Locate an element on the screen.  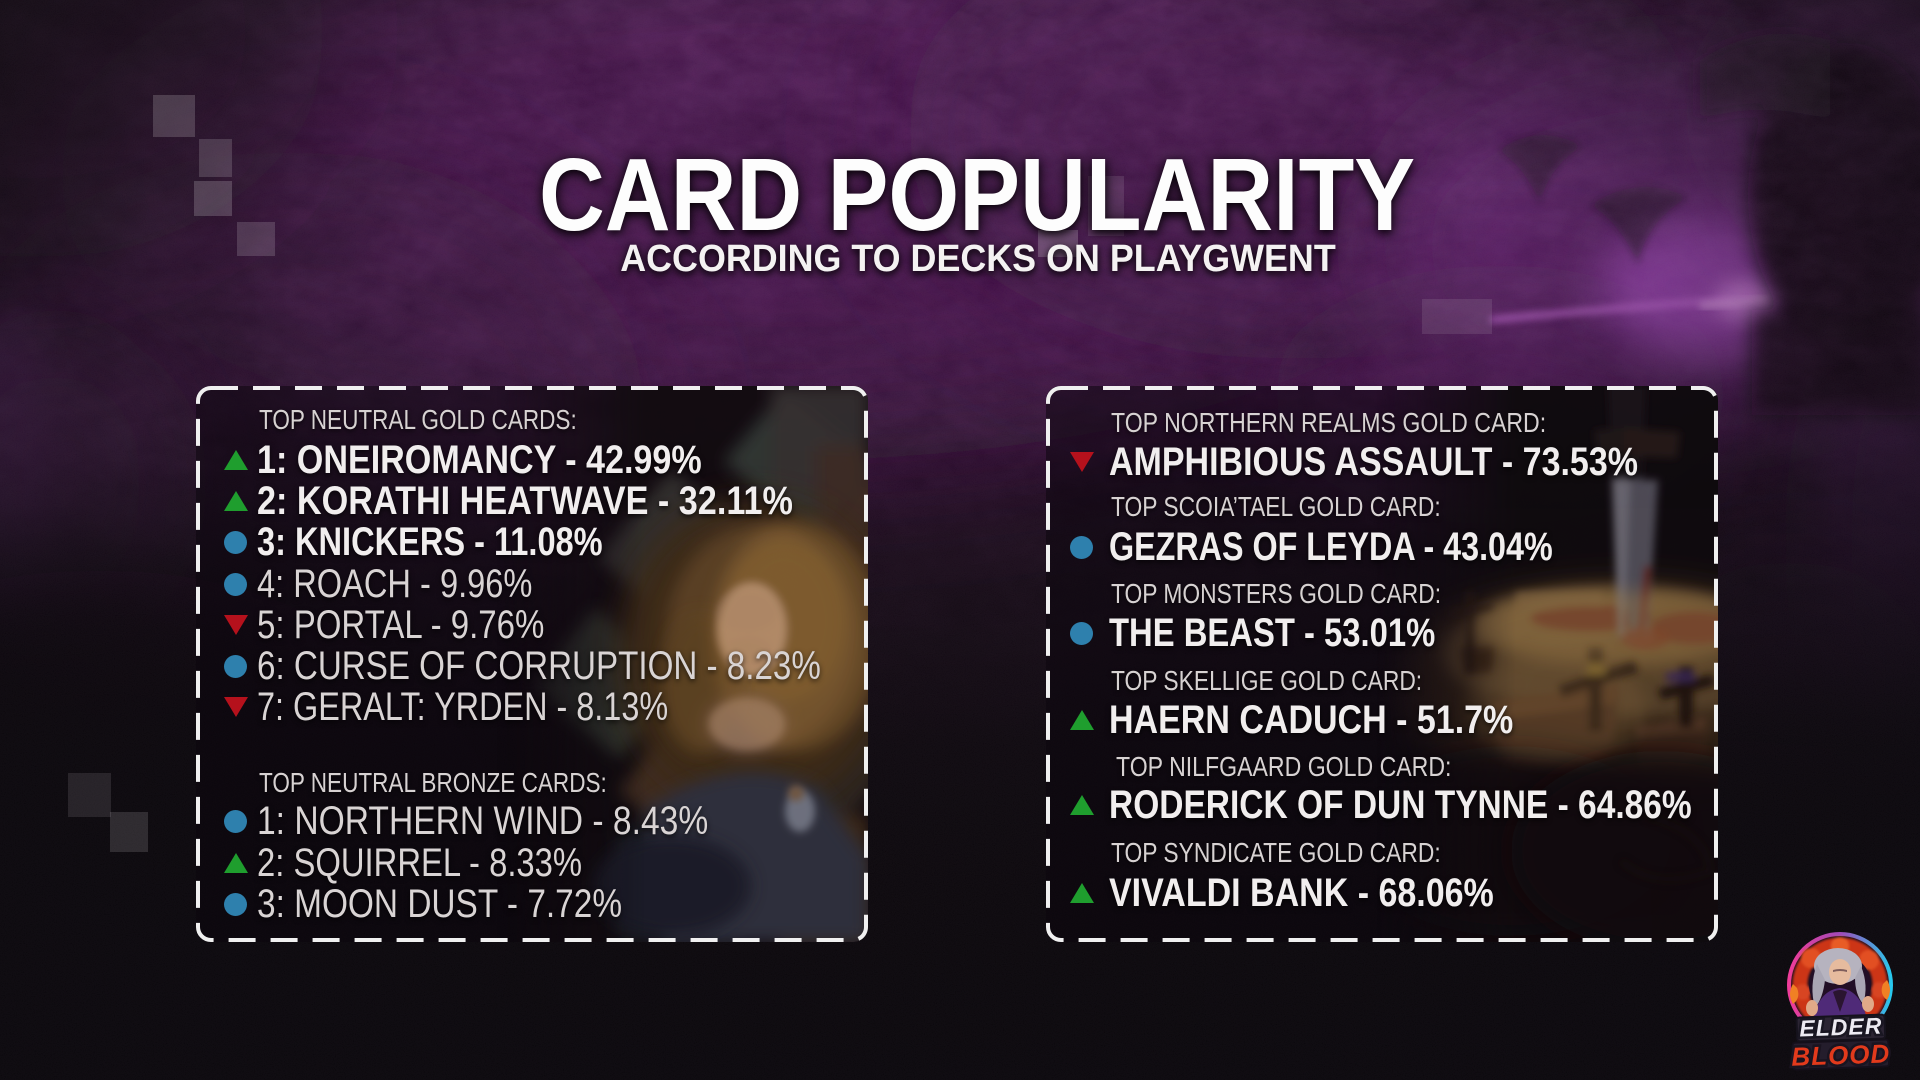
svg-text: ELDER is located at coordinates (1841, 1027).